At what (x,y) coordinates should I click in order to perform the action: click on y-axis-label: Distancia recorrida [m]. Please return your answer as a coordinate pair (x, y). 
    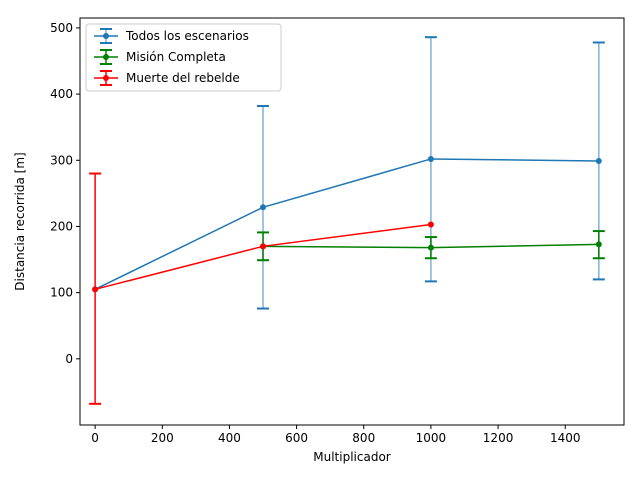
    Looking at the image, I should click on (20, 221).